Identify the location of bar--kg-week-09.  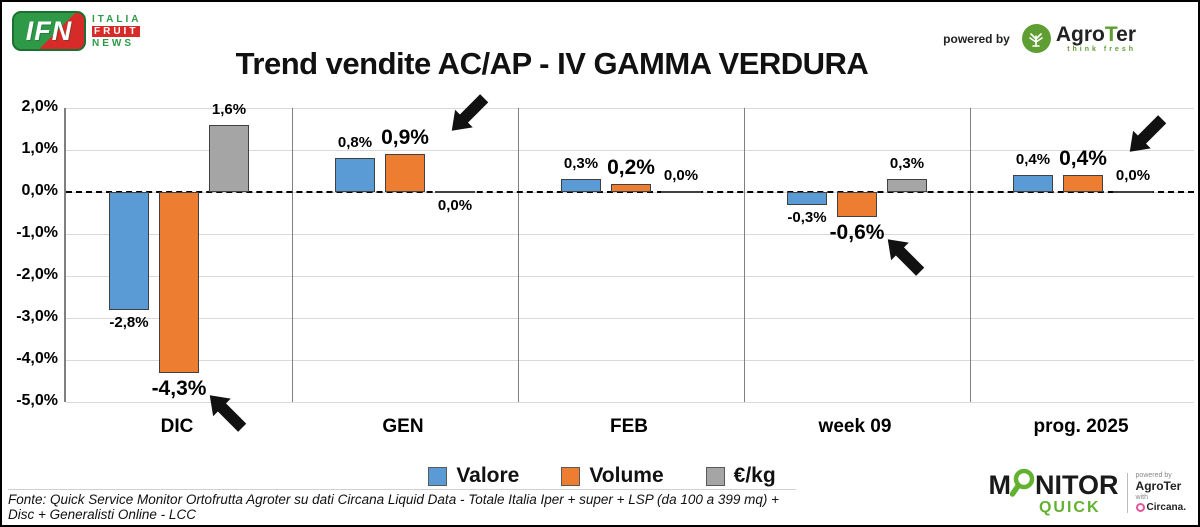
(907, 185).